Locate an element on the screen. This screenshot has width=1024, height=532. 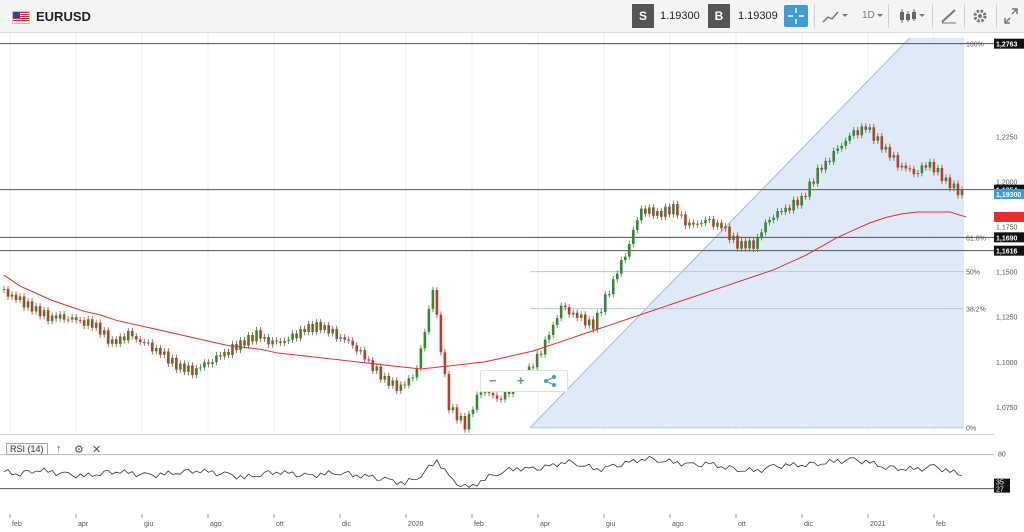
rsi-badge is located at coordinates (1002, 482).